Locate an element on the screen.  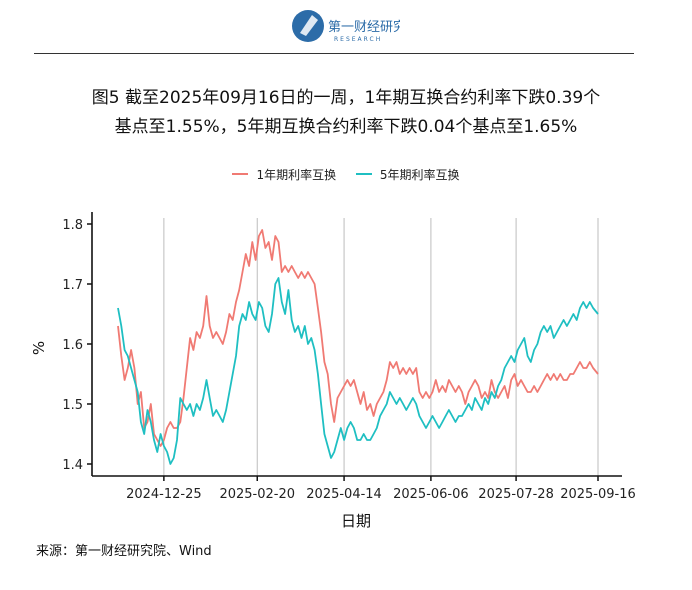
brand-logo: 第一财经研究院 RESEARCH is located at coordinates (346, 26).